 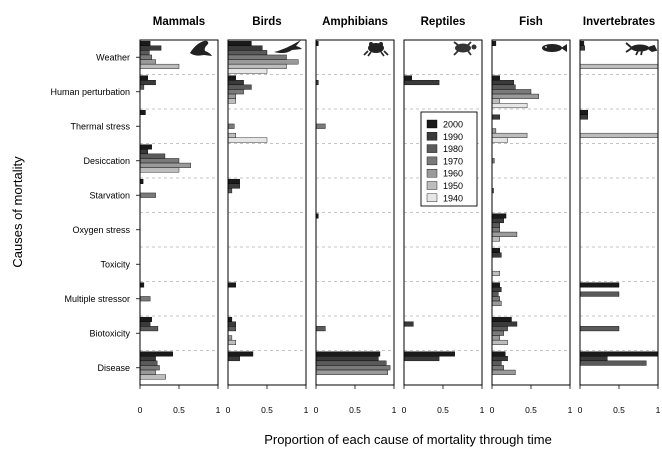 What do you see at coordinates (201, 48) in the screenshot?
I see `seal-silhouette-icon` at bounding box center [201, 48].